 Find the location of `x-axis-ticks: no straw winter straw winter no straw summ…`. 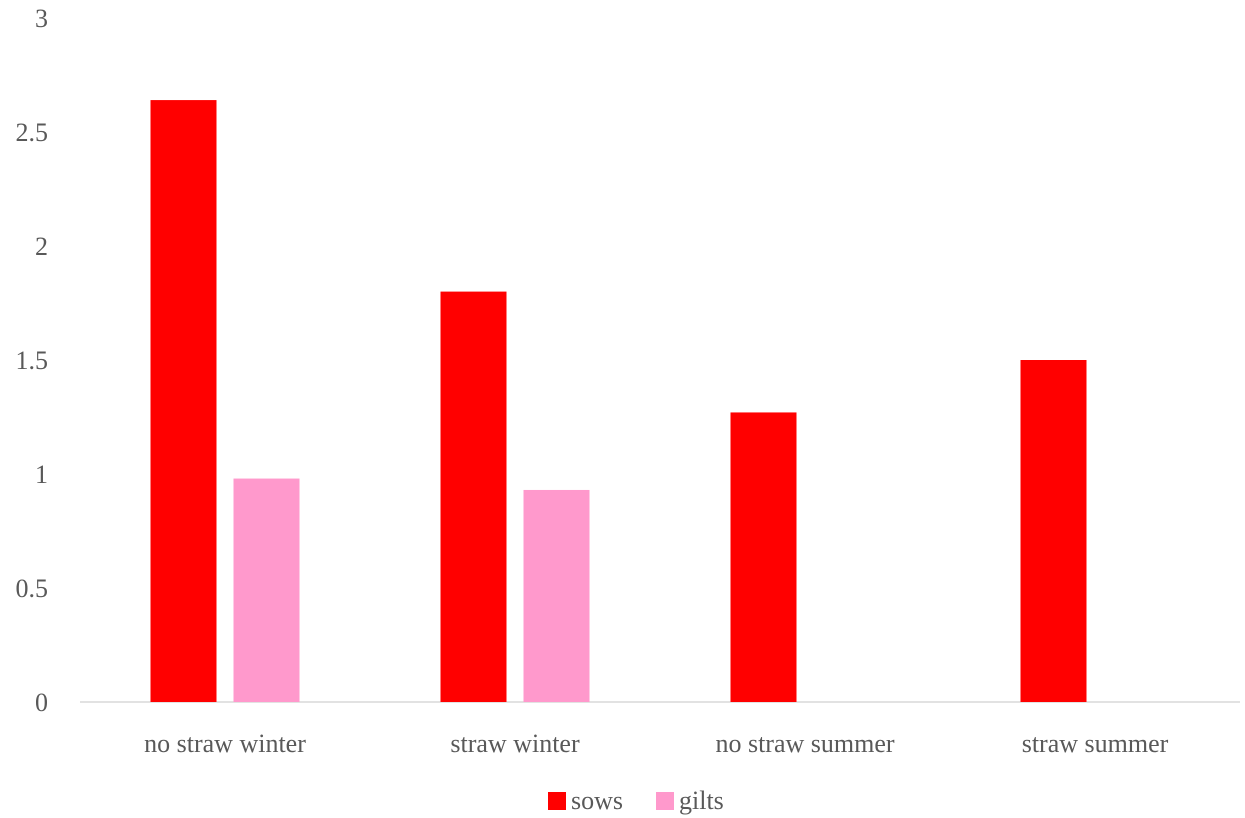

x-axis-ticks: no straw winter straw winter no straw summ… is located at coordinates (656, 743).